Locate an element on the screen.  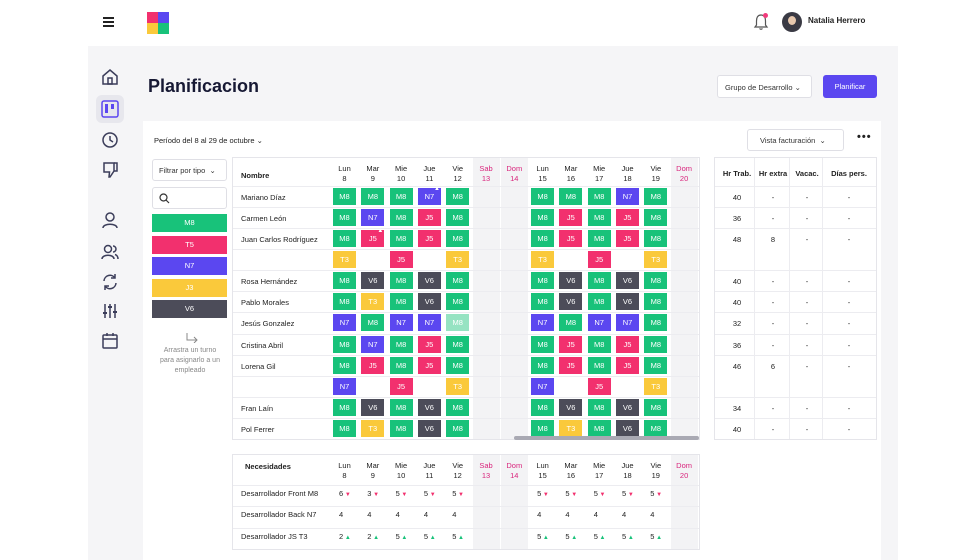
employee-name: Mariano Díaz is located at coordinates (263, 197).